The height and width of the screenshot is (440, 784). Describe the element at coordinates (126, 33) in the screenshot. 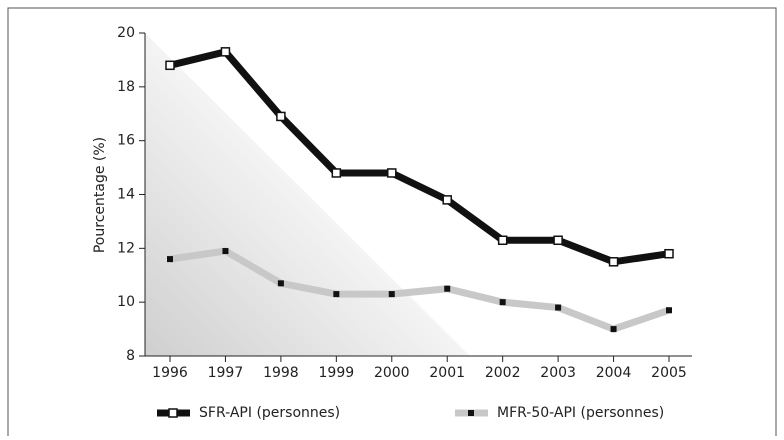

I see `y-tick-label: 20` at that location.